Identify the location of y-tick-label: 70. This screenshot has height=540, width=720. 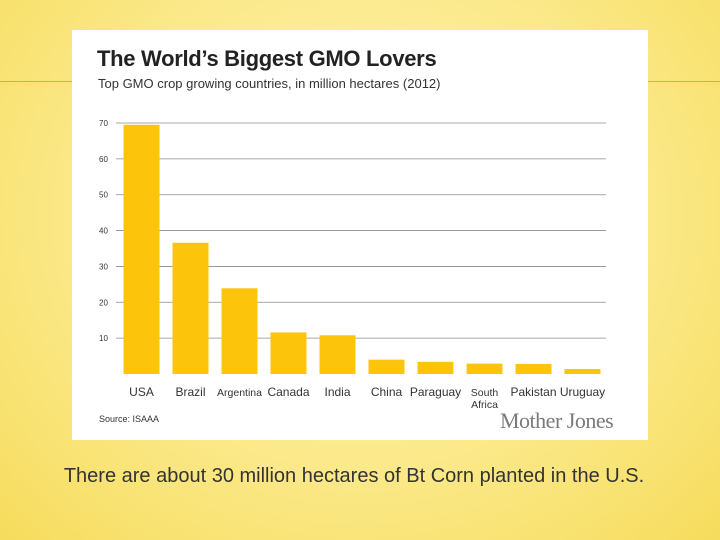
(103, 123).